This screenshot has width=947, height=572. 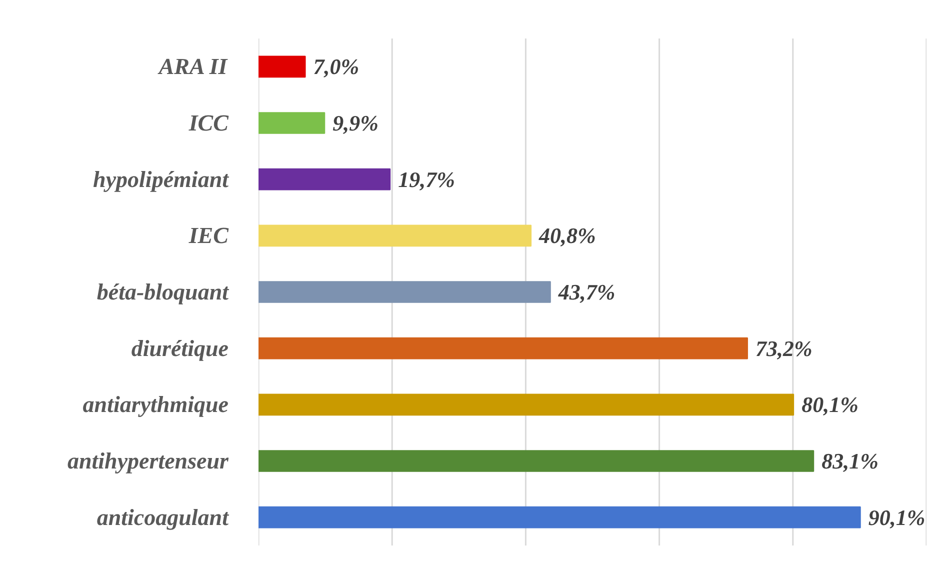 I want to click on data-label: 83,1%, so click(x=850, y=461).